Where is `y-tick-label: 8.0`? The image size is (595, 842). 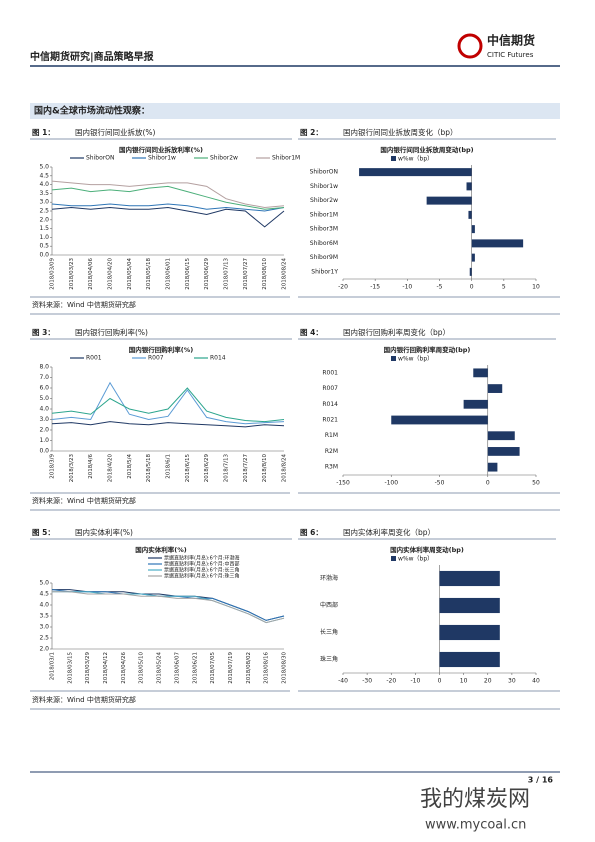 y-tick-label: 8.0 is located at coordinates (44, 367).